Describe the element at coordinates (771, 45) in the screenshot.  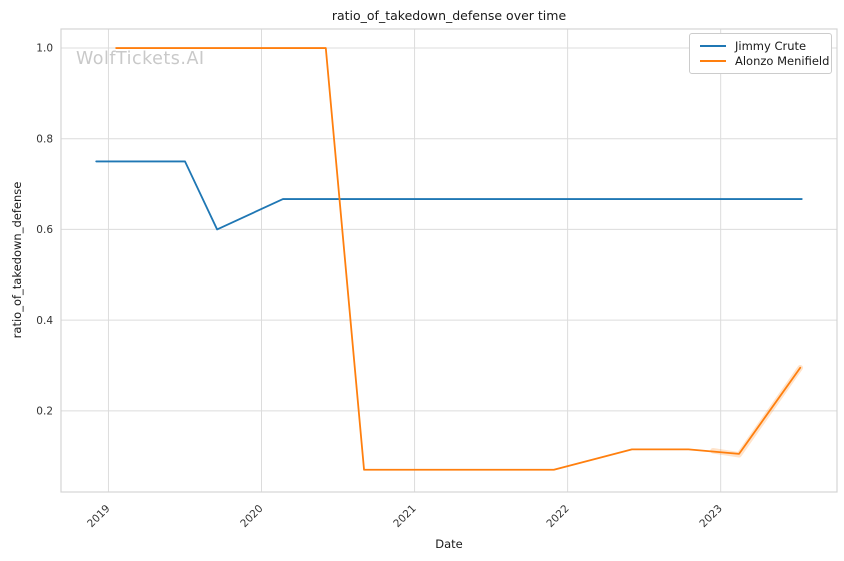
I see `legend-label-jimmy-crute: Jimmy Crute` at that location.